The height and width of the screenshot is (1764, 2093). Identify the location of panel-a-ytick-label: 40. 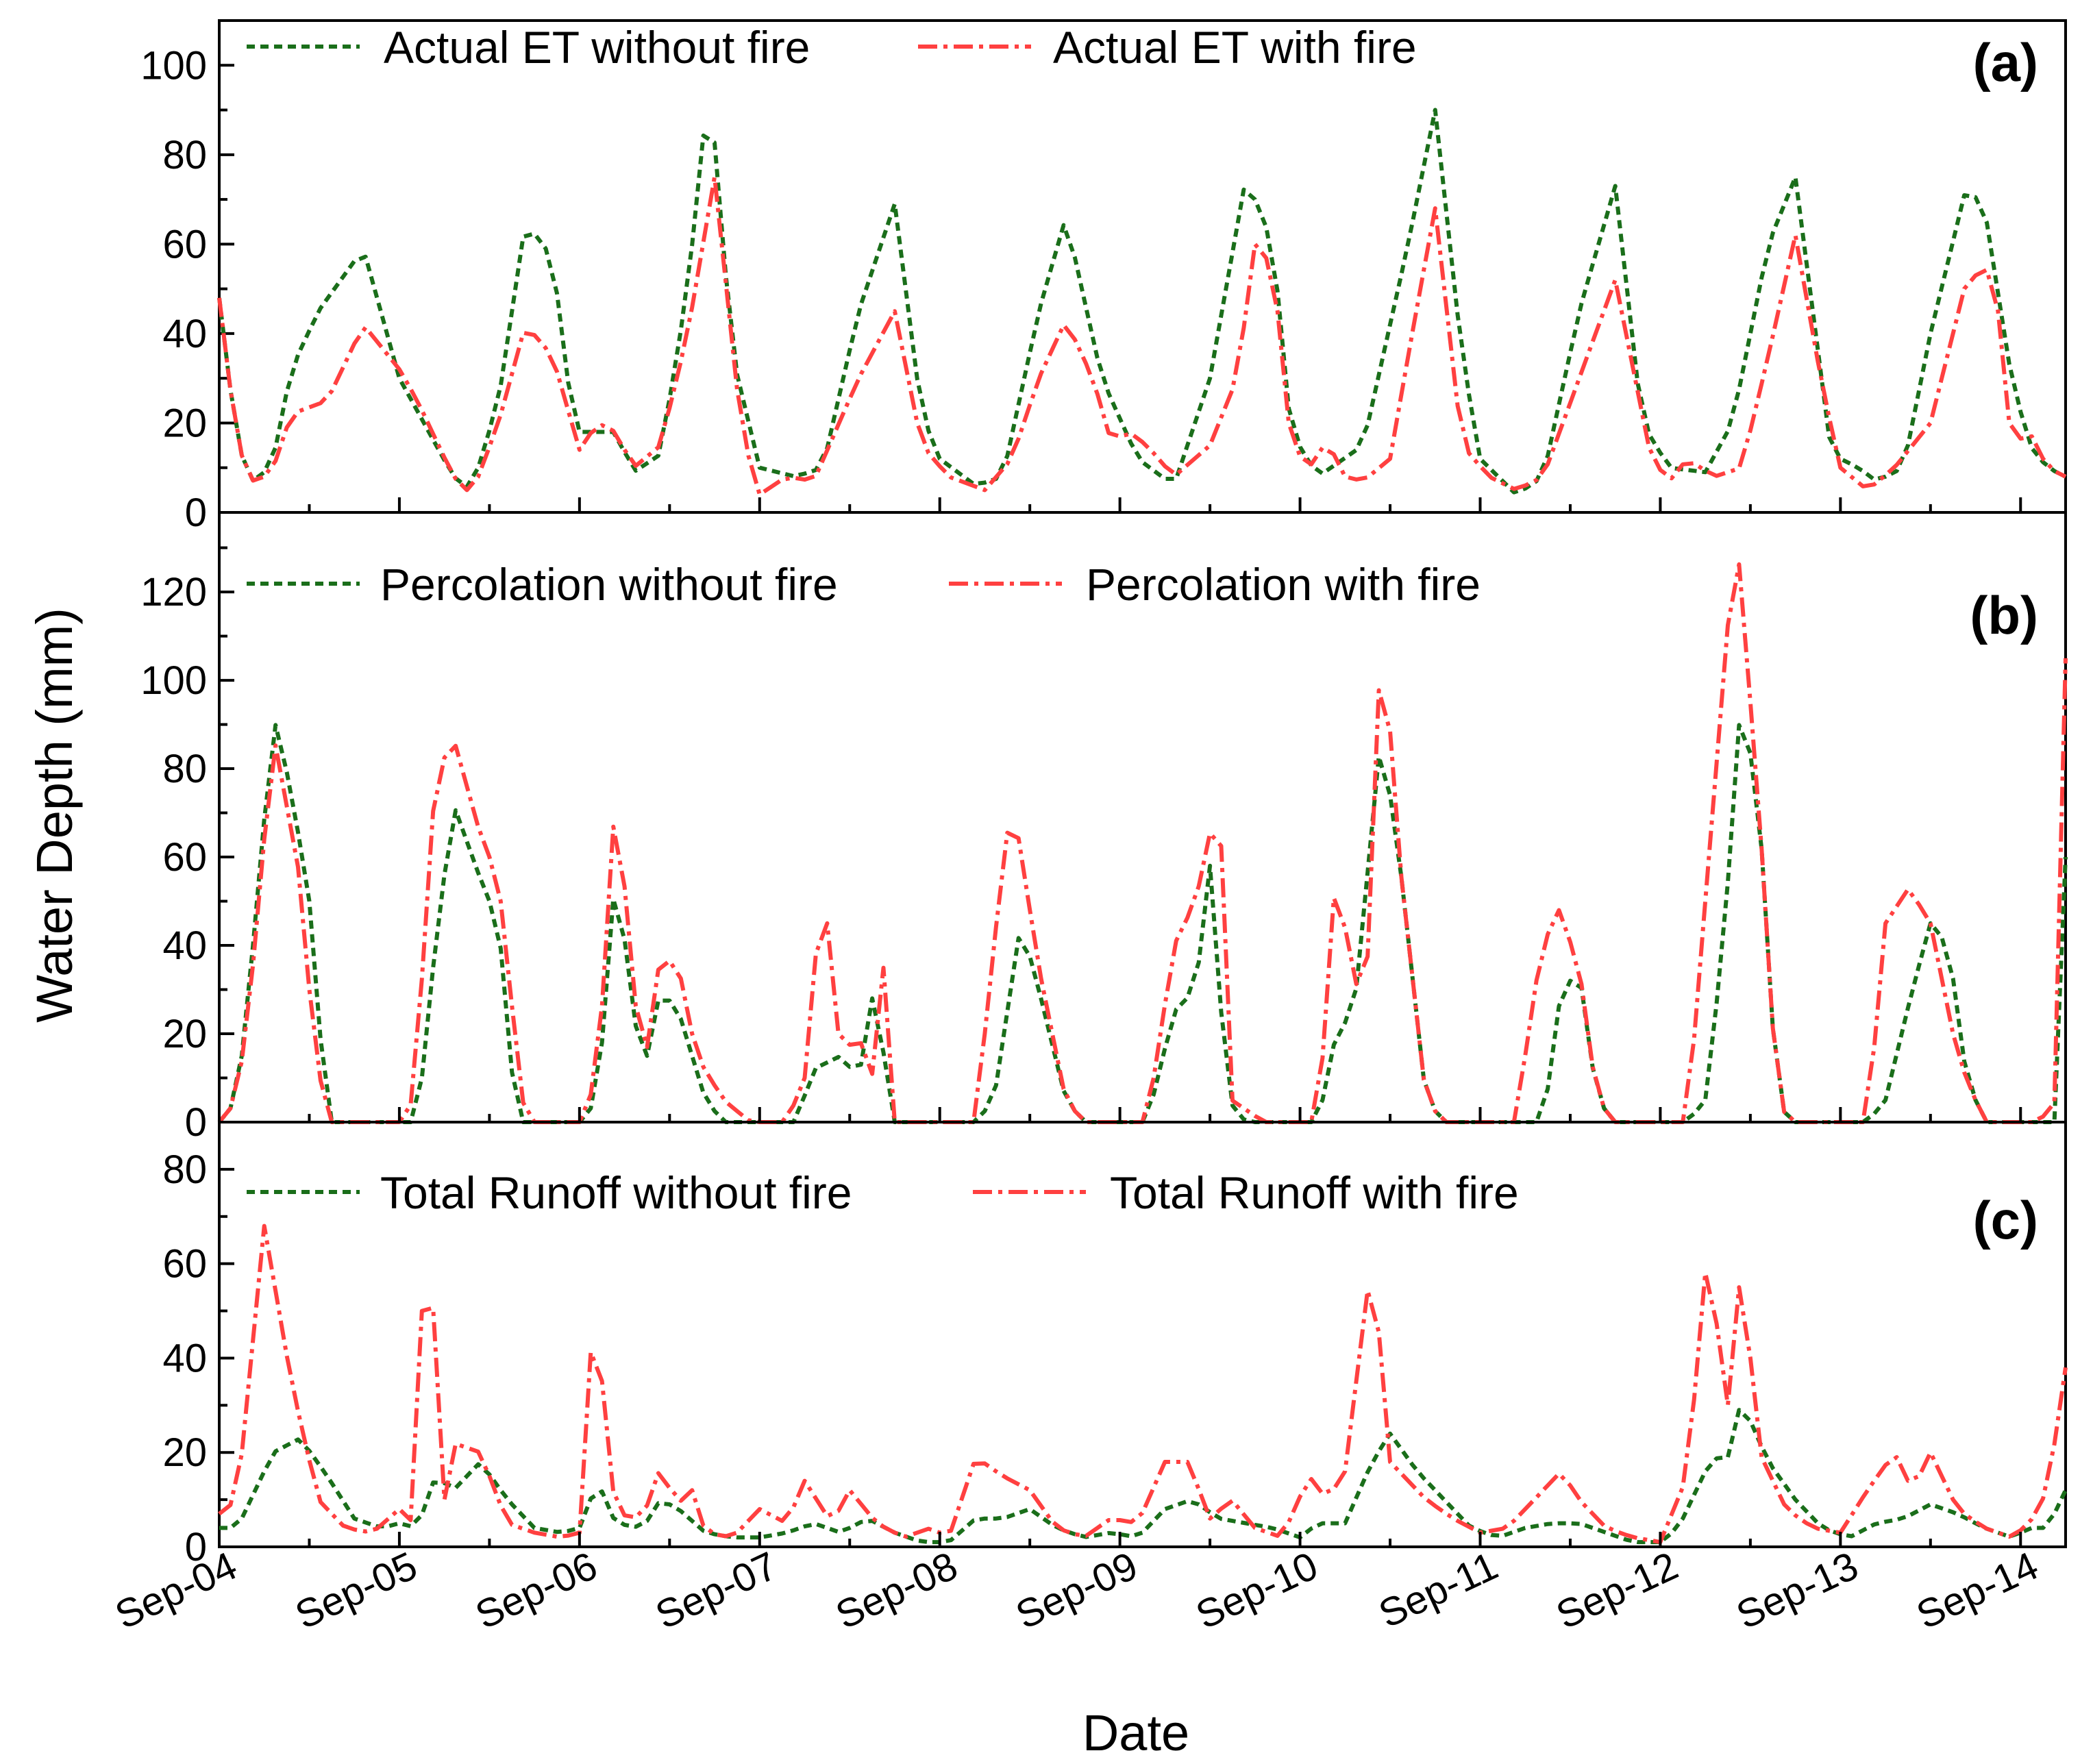
(184, 334).